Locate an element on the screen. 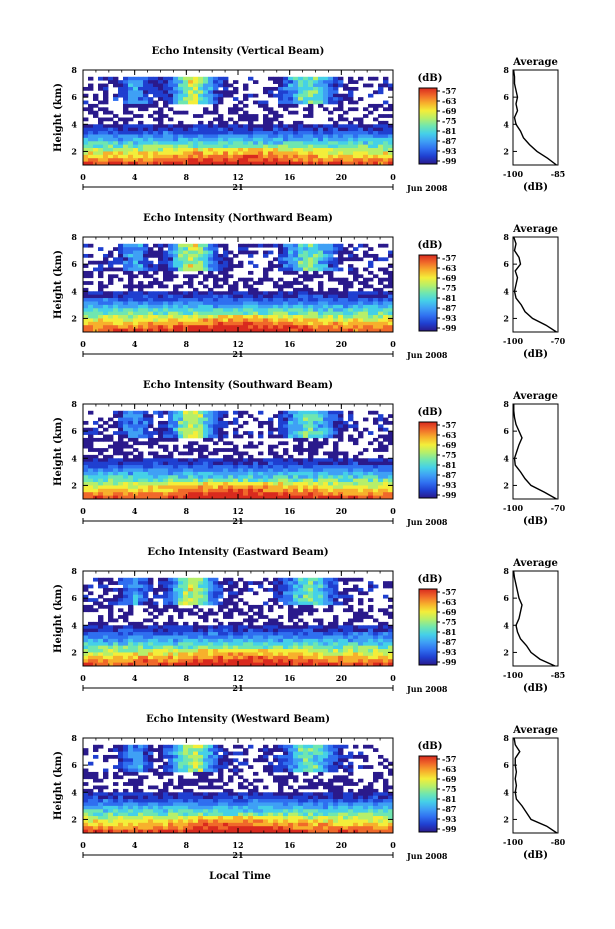  average-profile: Average 2 4 6 8 -100 -85(dB) is located at coordinates (534, 626).